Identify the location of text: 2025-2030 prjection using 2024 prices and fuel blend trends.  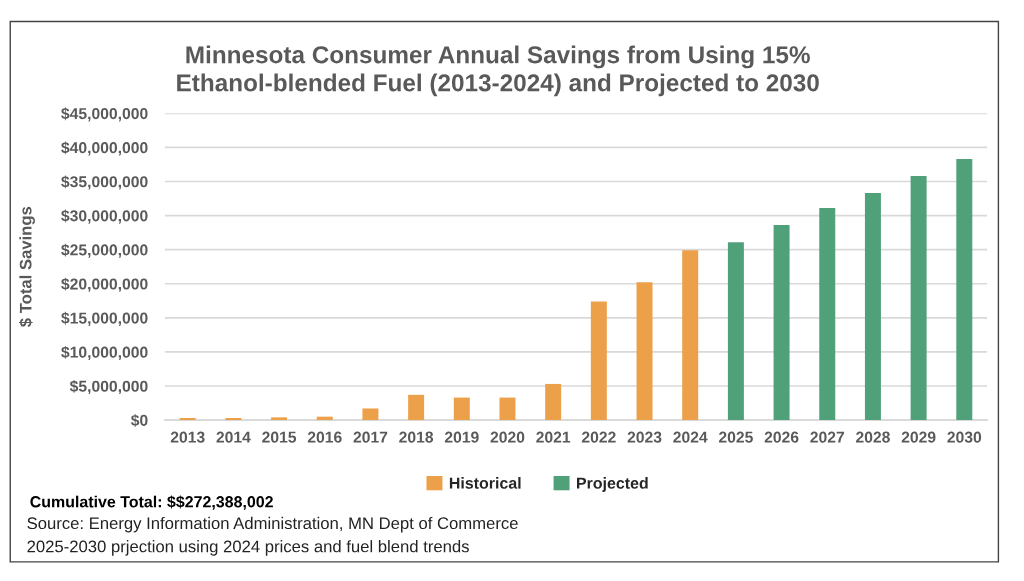
(248, 548).